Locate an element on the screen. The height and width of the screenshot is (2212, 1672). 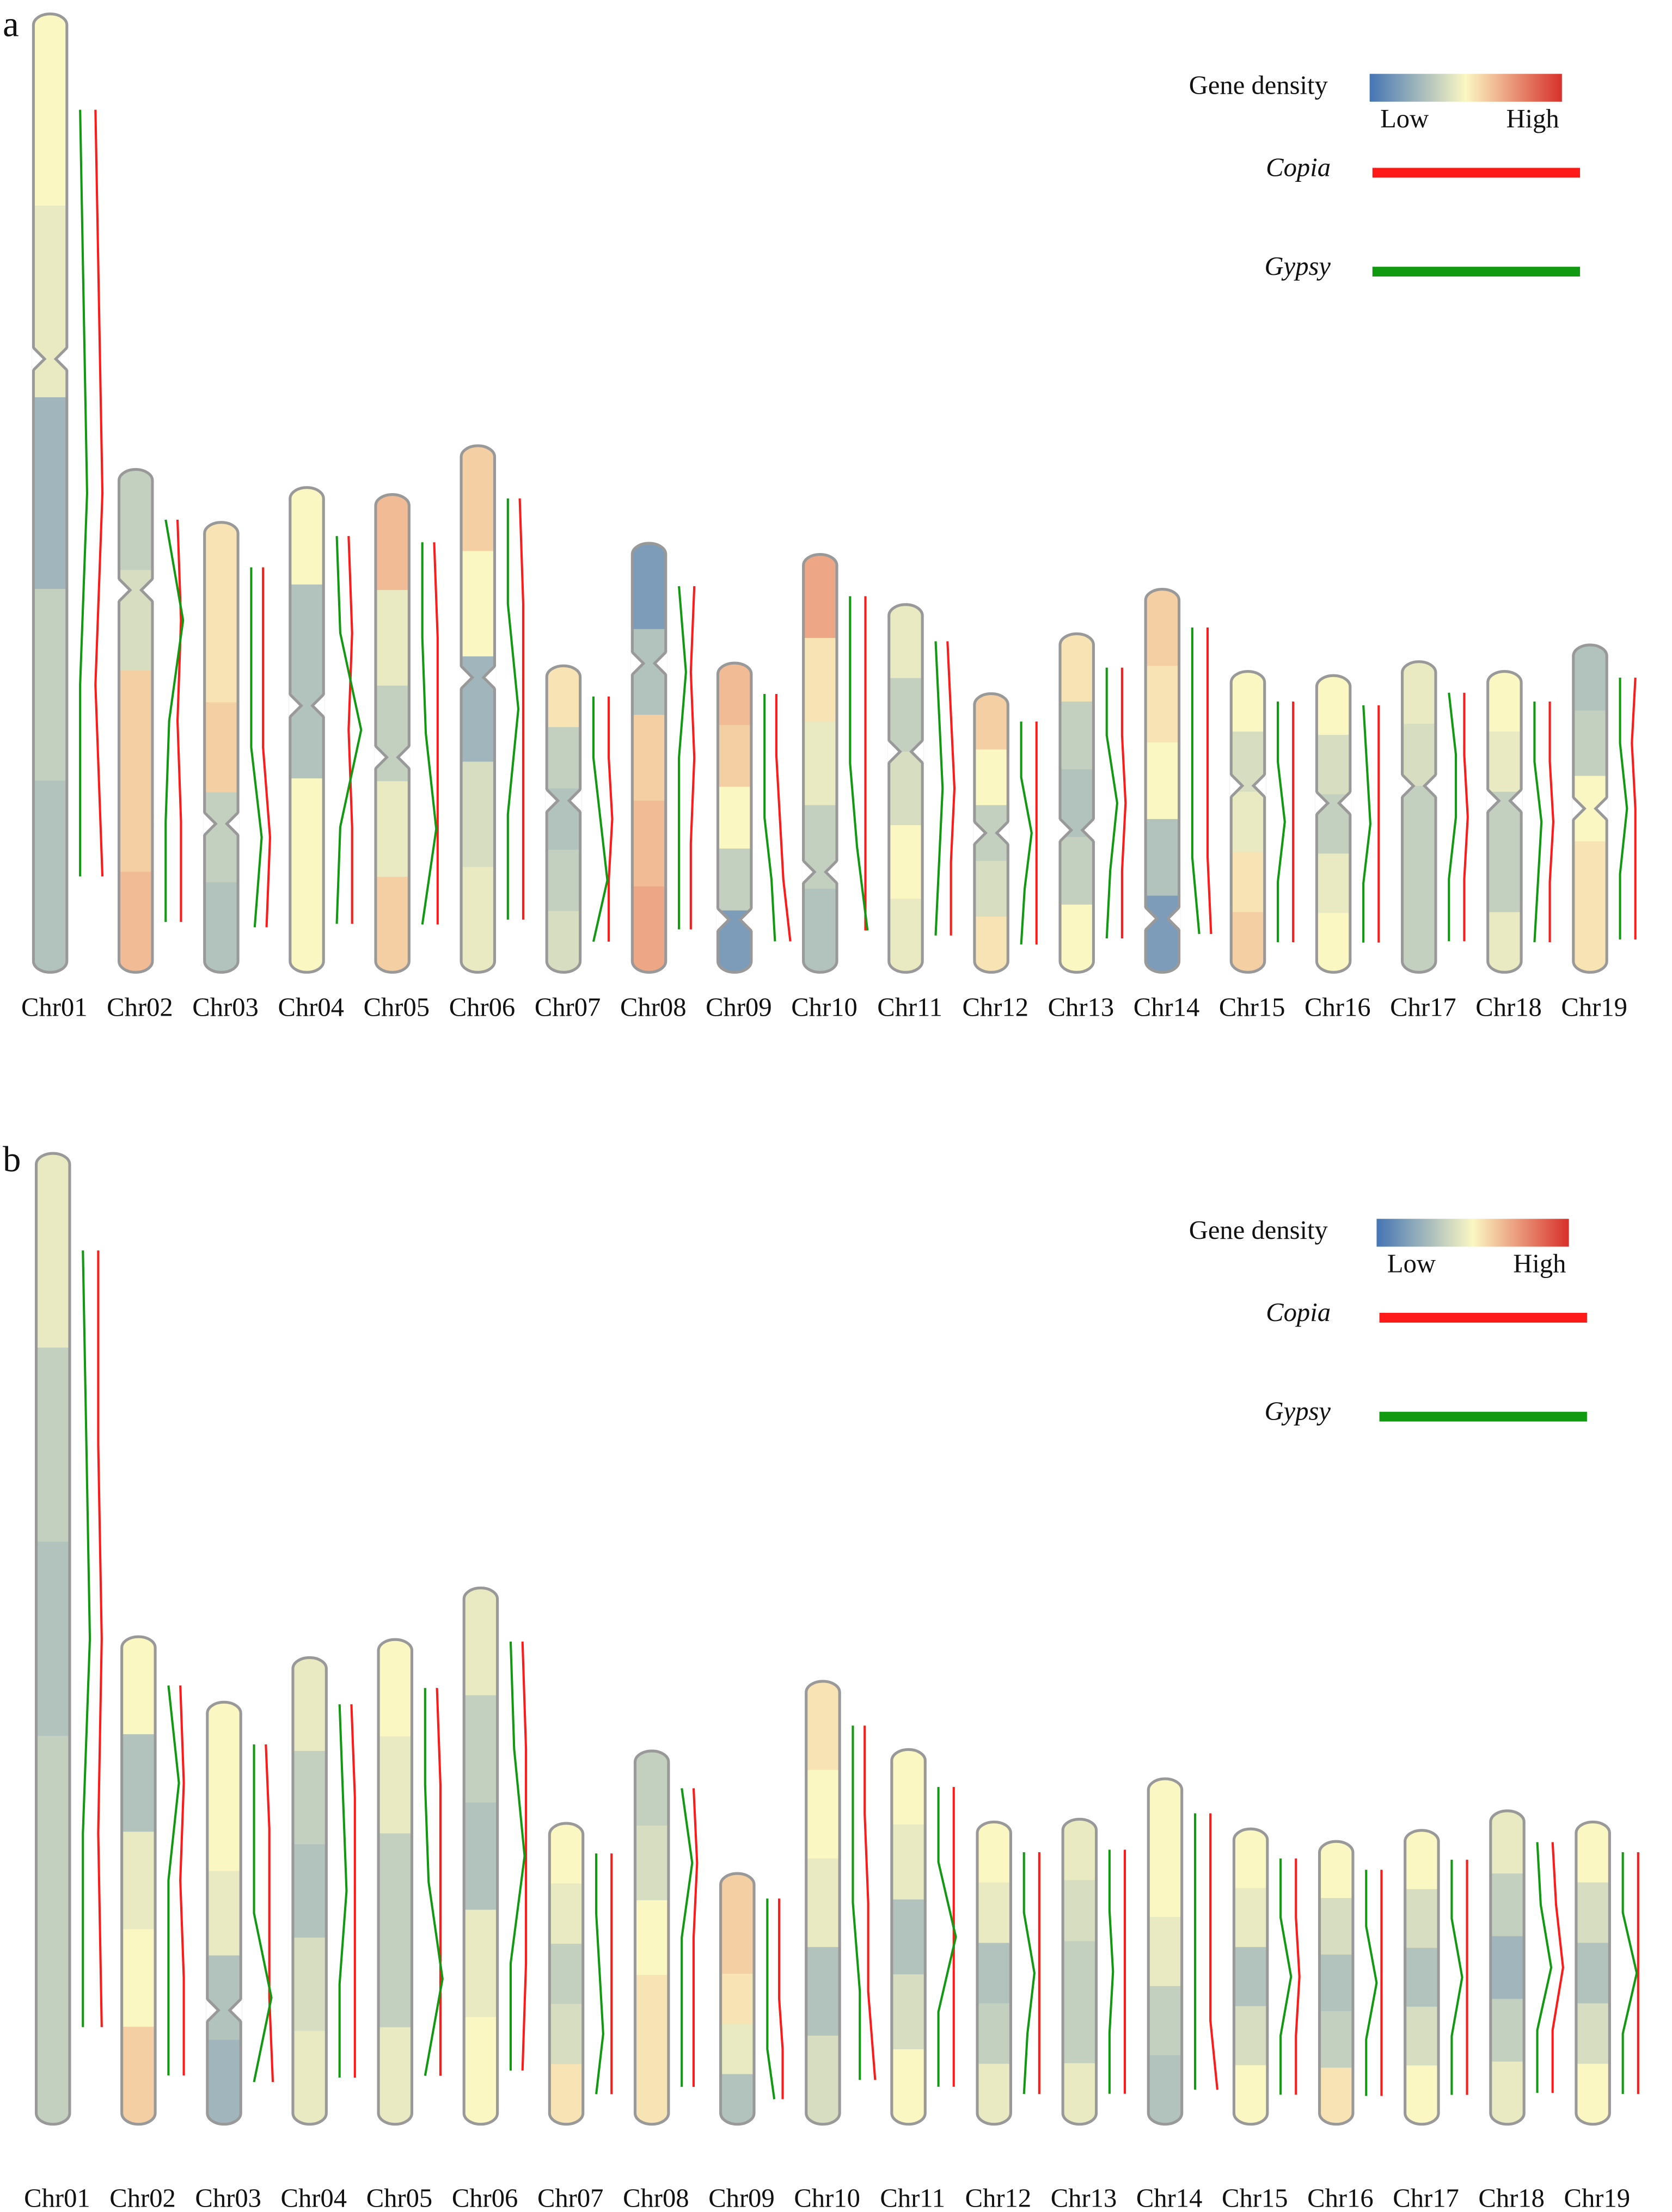
chromosome-label: Chr18 is located at coordinates (1508, 1007).